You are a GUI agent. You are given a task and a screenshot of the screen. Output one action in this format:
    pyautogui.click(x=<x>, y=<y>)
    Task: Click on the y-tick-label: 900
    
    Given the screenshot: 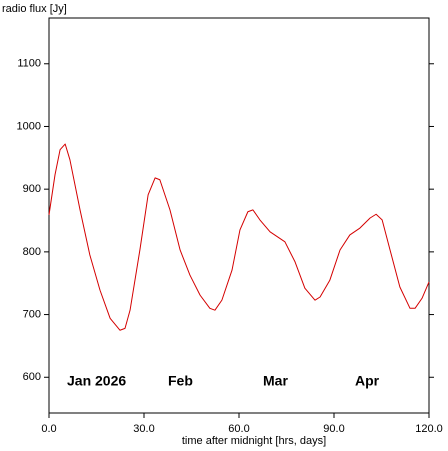 What is the action you would take?
    pyautogui.click(x=32, y=189)
    